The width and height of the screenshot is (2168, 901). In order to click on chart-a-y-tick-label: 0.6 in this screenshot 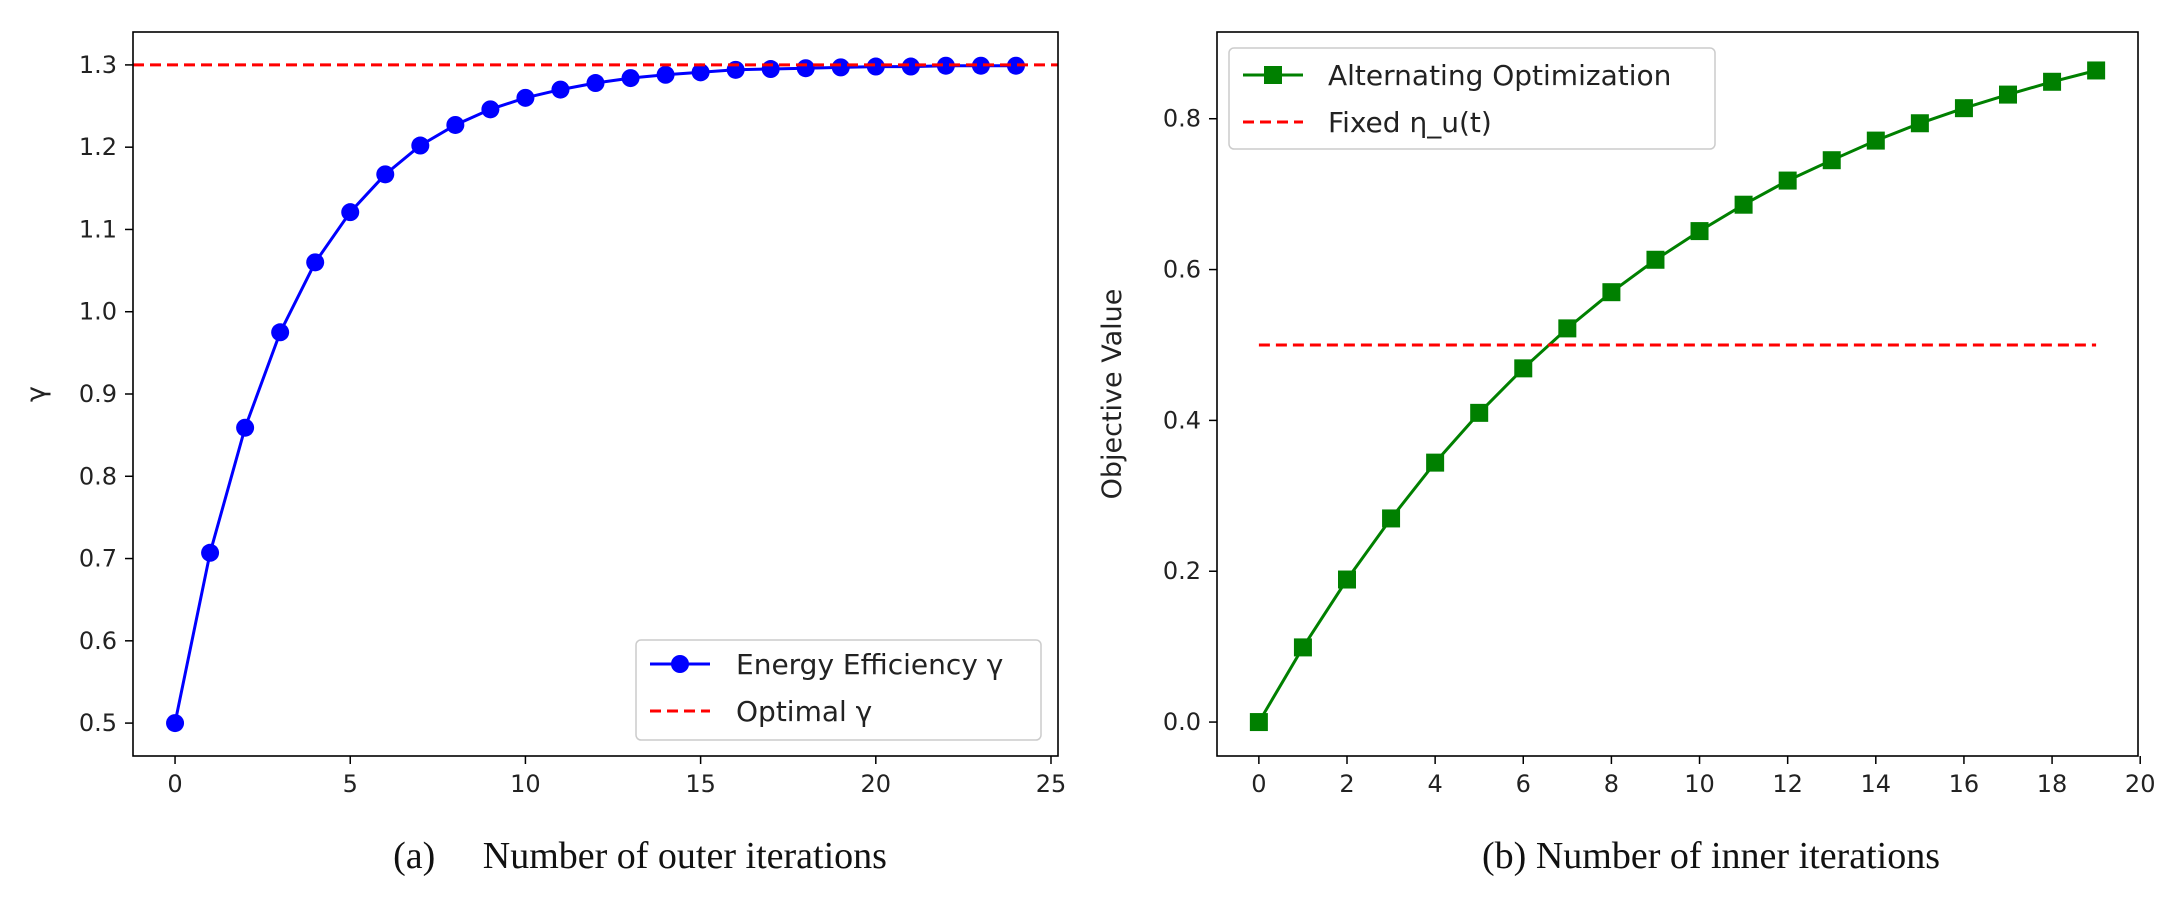, I will do `click(98, 641)`.